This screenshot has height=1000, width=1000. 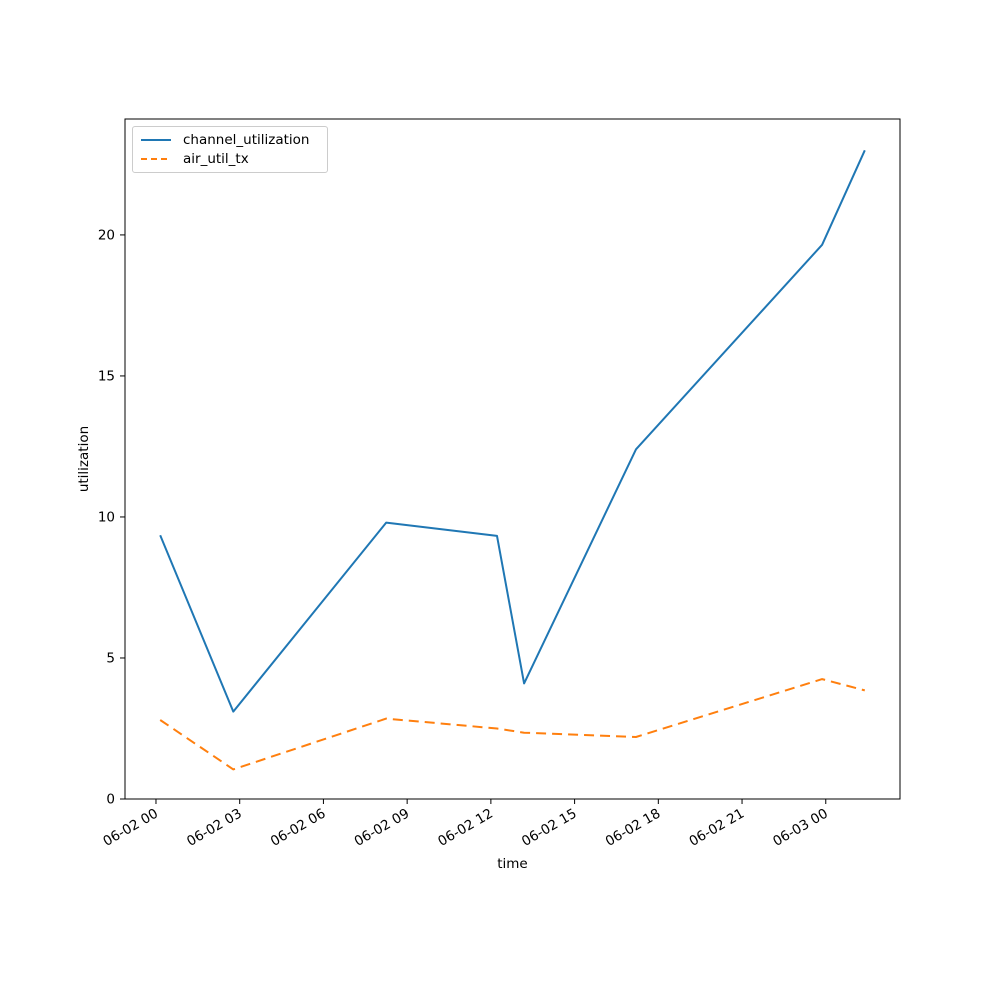 I want to click on series-line-air_util_tx, so click(x=512, y=724).